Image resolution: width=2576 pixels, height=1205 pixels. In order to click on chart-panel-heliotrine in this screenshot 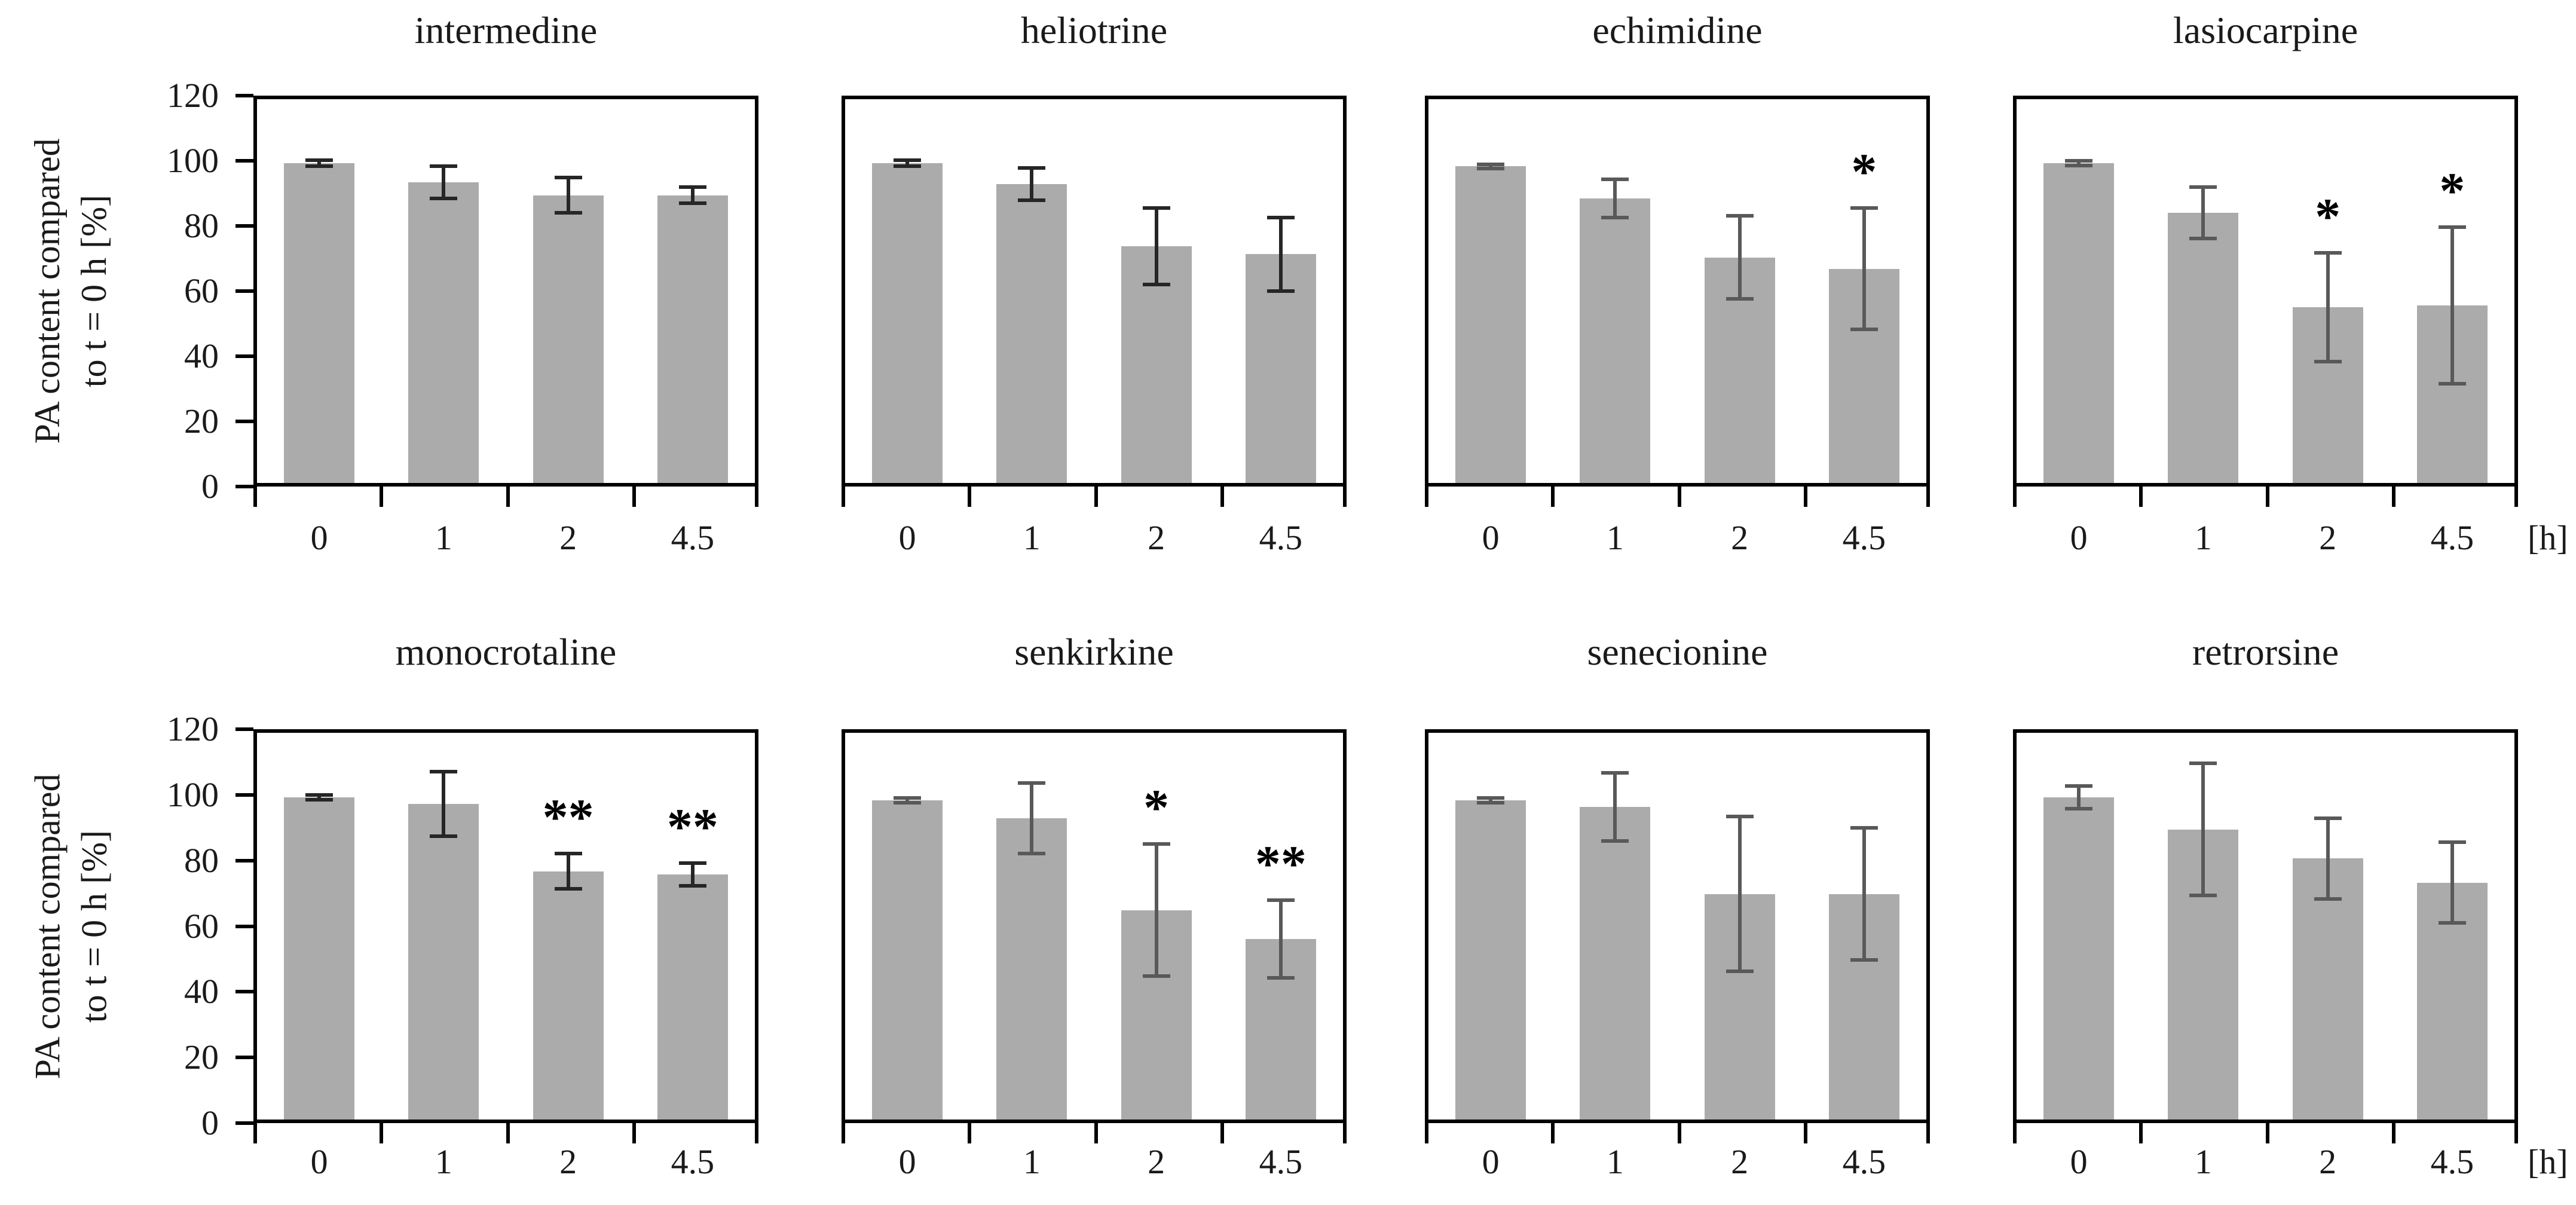, I will do `click(1094, 291)`.